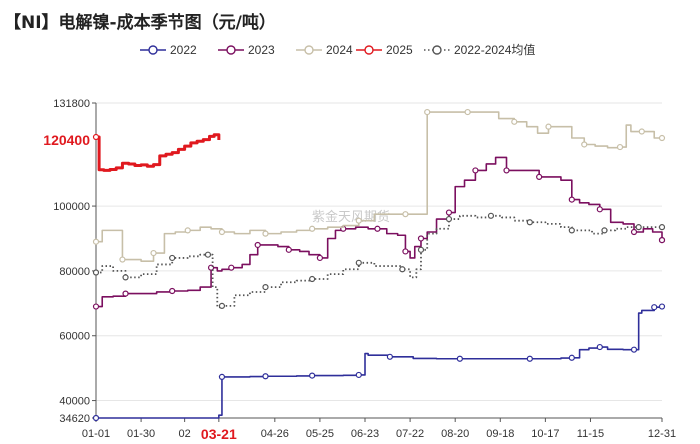 The width and height of the screenshot is (700, 444). Describe the element at coordinates (324, 50) in the screenshot. I see `legend-item-2024: 2024` at that location.